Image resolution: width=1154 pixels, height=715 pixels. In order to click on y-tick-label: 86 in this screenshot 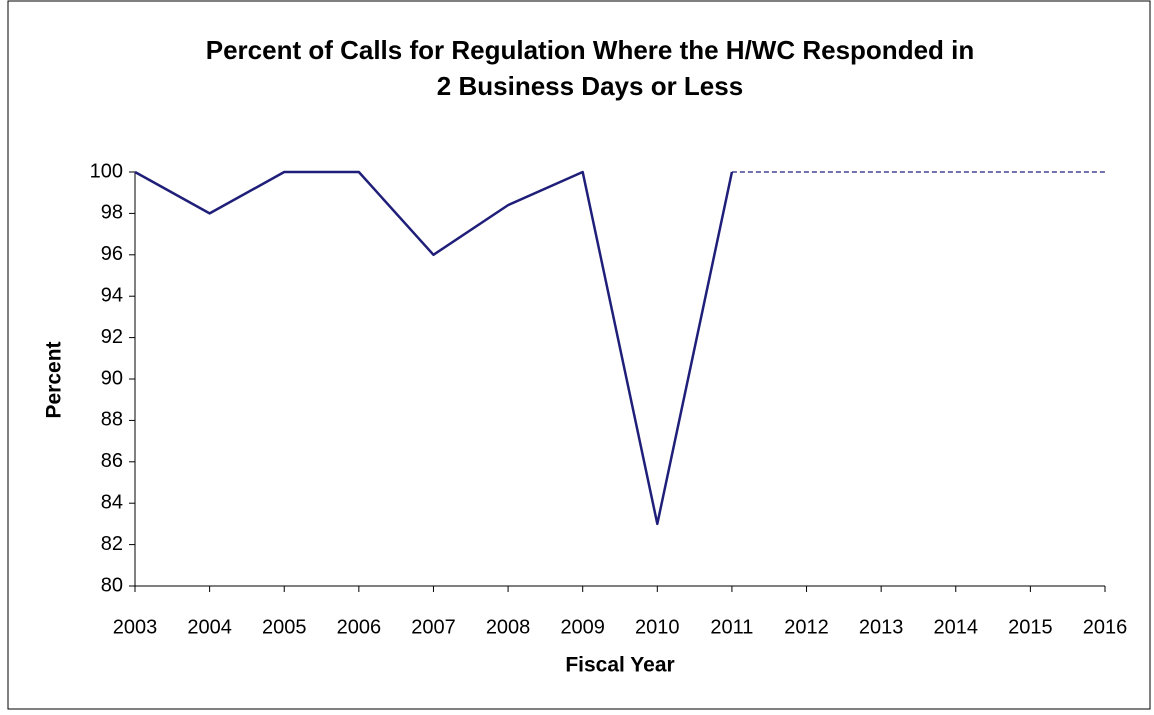, I will do `click(112, 461)`.